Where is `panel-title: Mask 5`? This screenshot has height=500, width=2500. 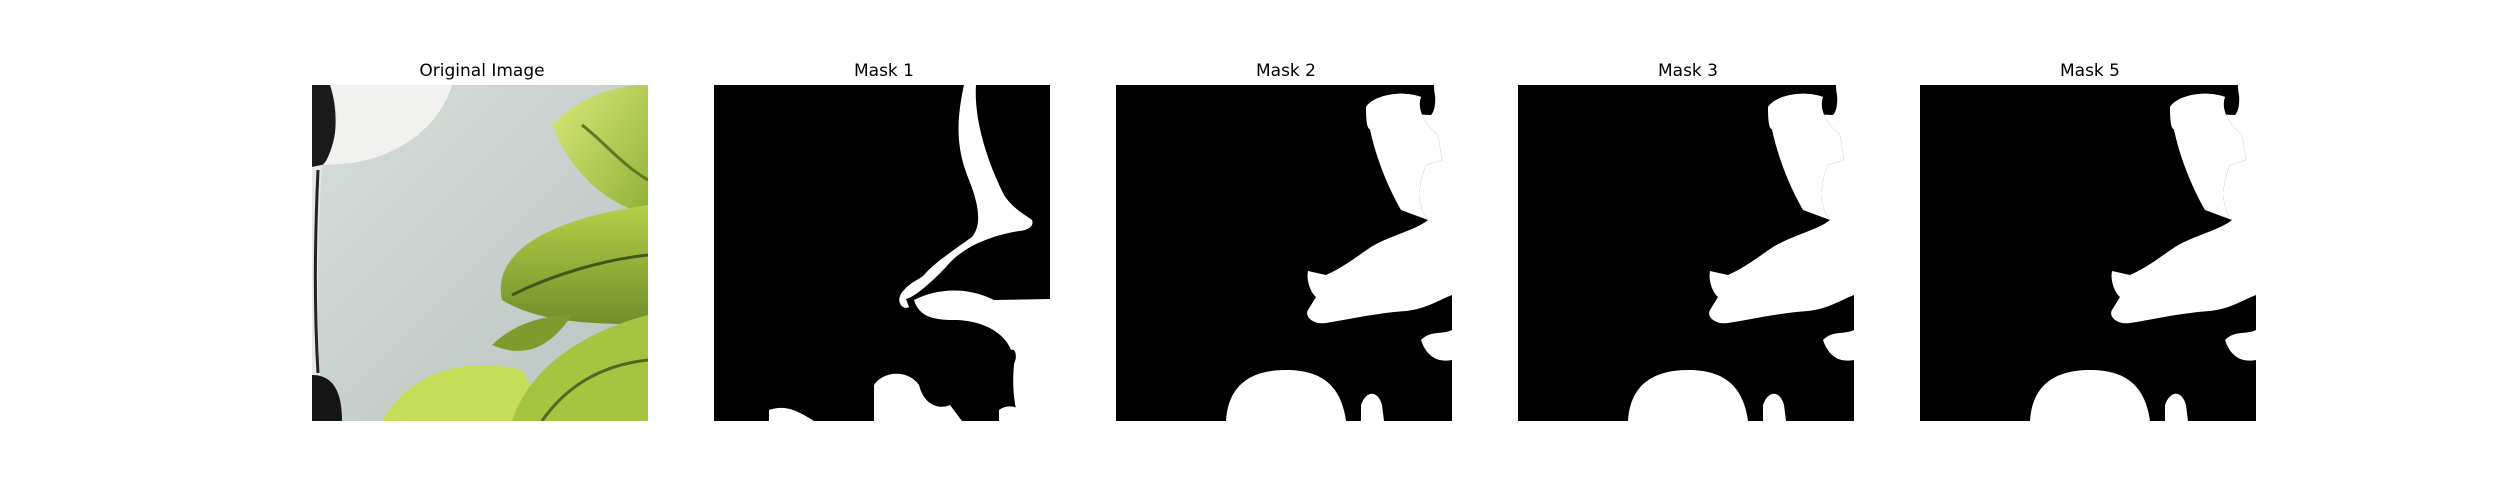
panel-title: Mask 5 is located at coordinates (2089, 71).